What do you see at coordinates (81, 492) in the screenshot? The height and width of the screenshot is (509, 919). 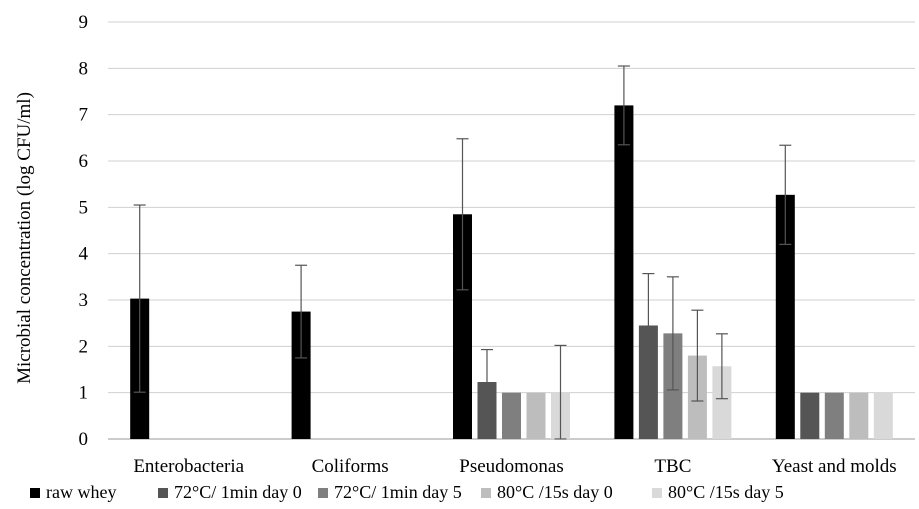 I see `legend-label: raw whey` at bounding box center [81, 492].